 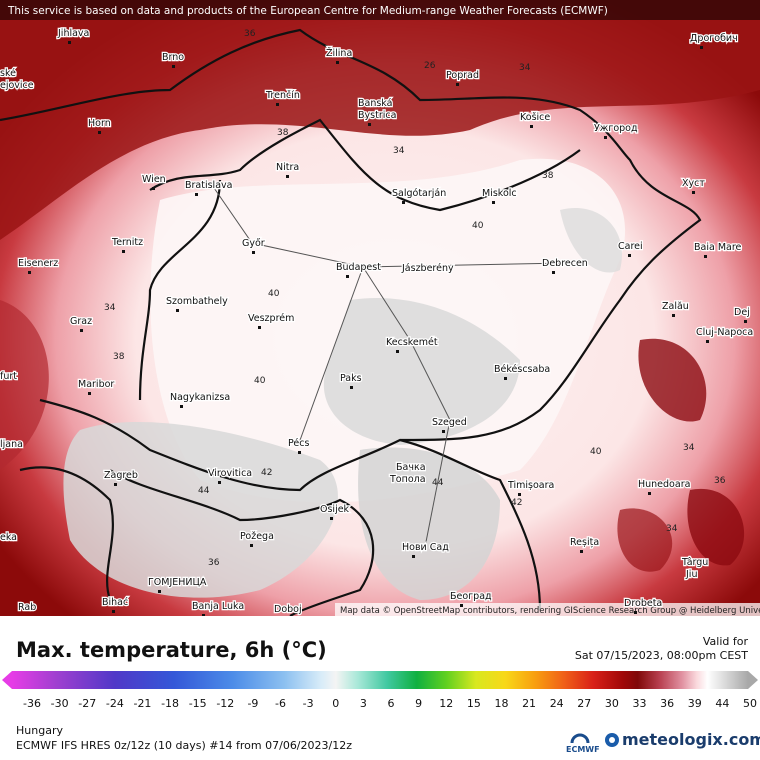 What do you see at coordinates (225, 703) in the screenshot?
I see `colorbar-tick-label: -12` at bounding box center [225, 703].